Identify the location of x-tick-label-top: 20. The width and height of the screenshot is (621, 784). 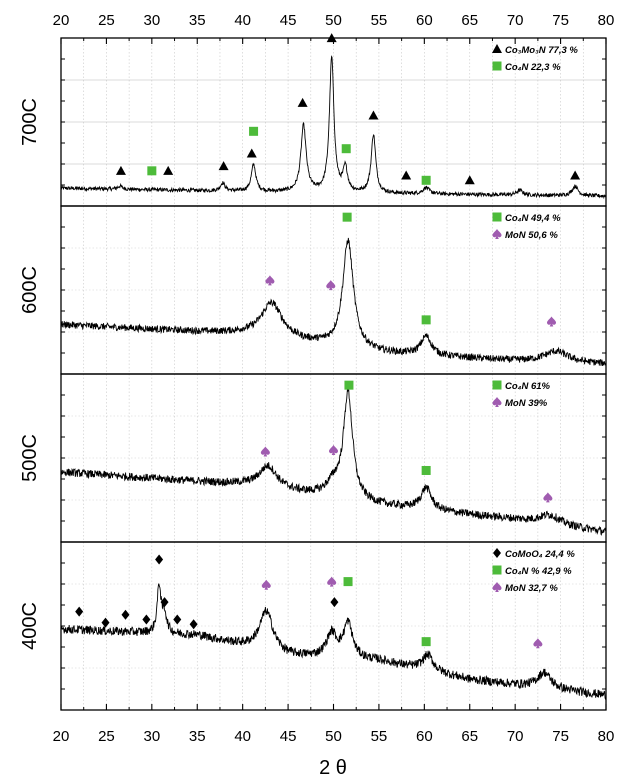
(61, 20).